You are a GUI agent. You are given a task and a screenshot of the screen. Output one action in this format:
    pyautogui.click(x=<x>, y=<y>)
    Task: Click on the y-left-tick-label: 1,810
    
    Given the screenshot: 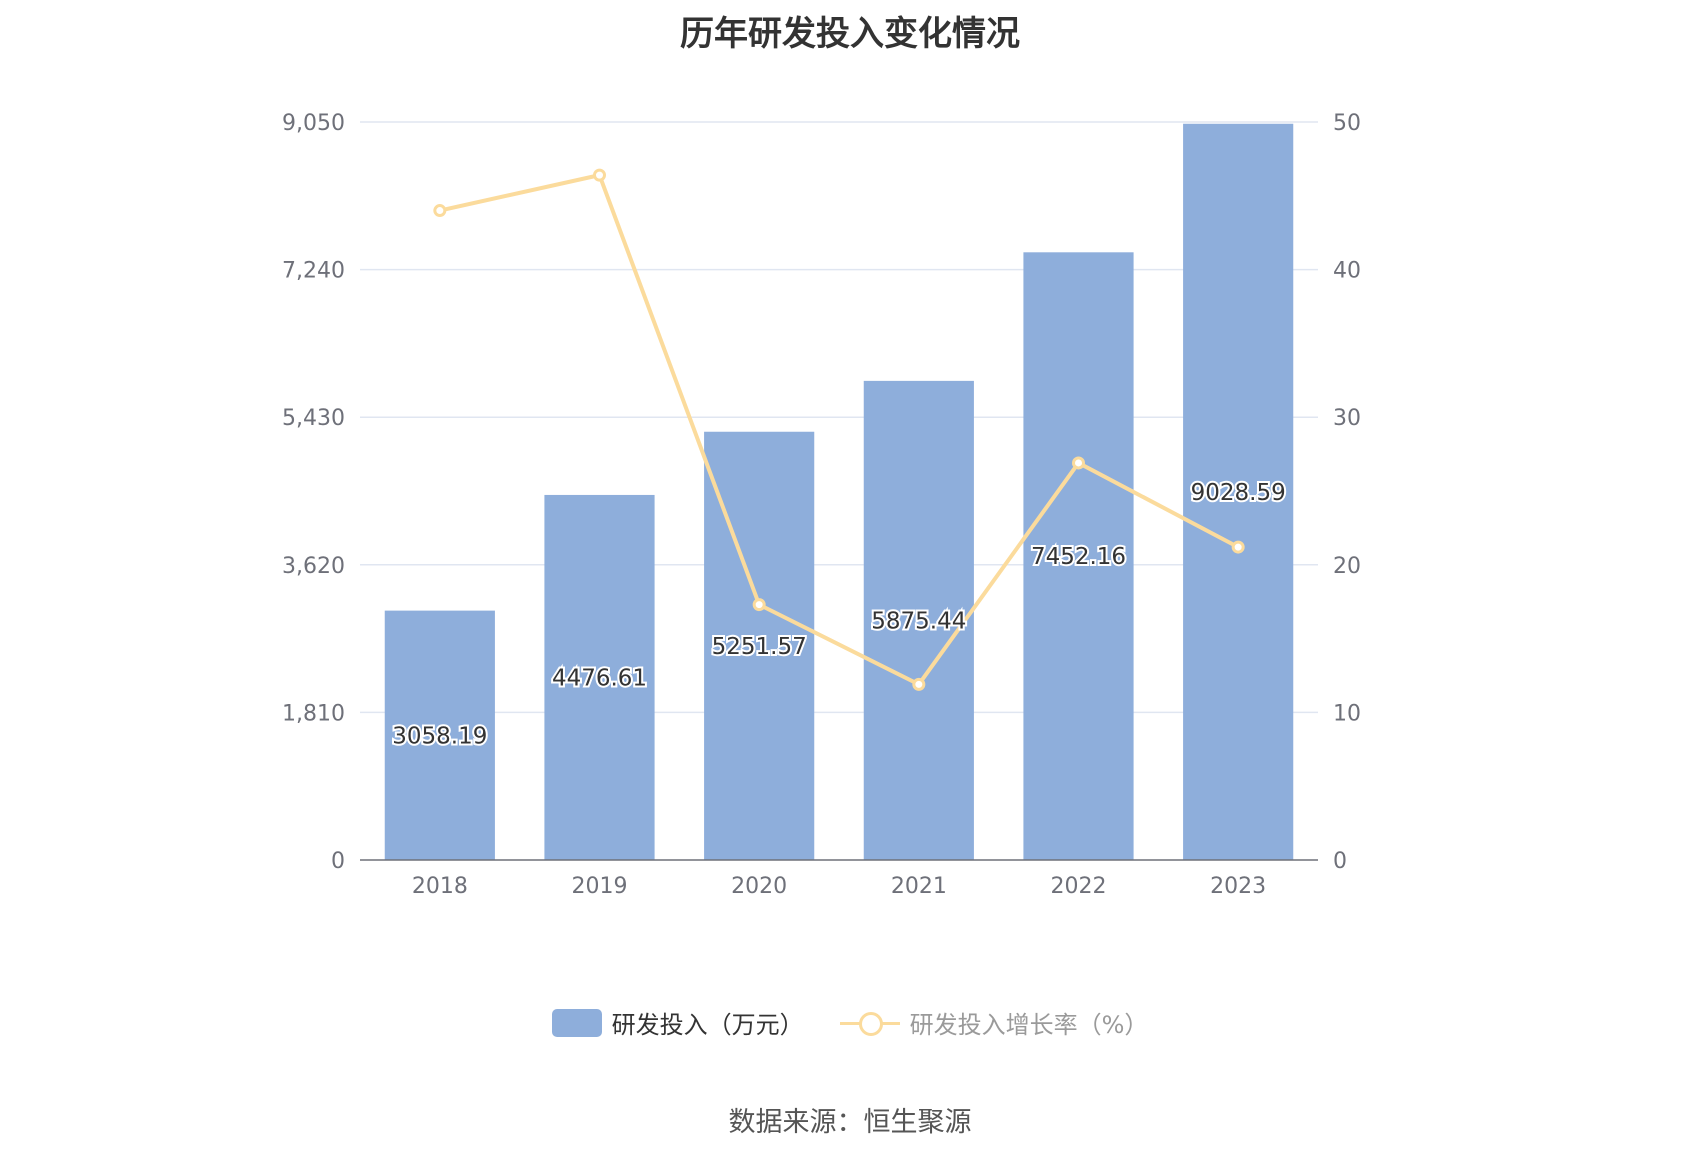 What is the action you would take?
    pyautogui.click(x=313, y=713)
    